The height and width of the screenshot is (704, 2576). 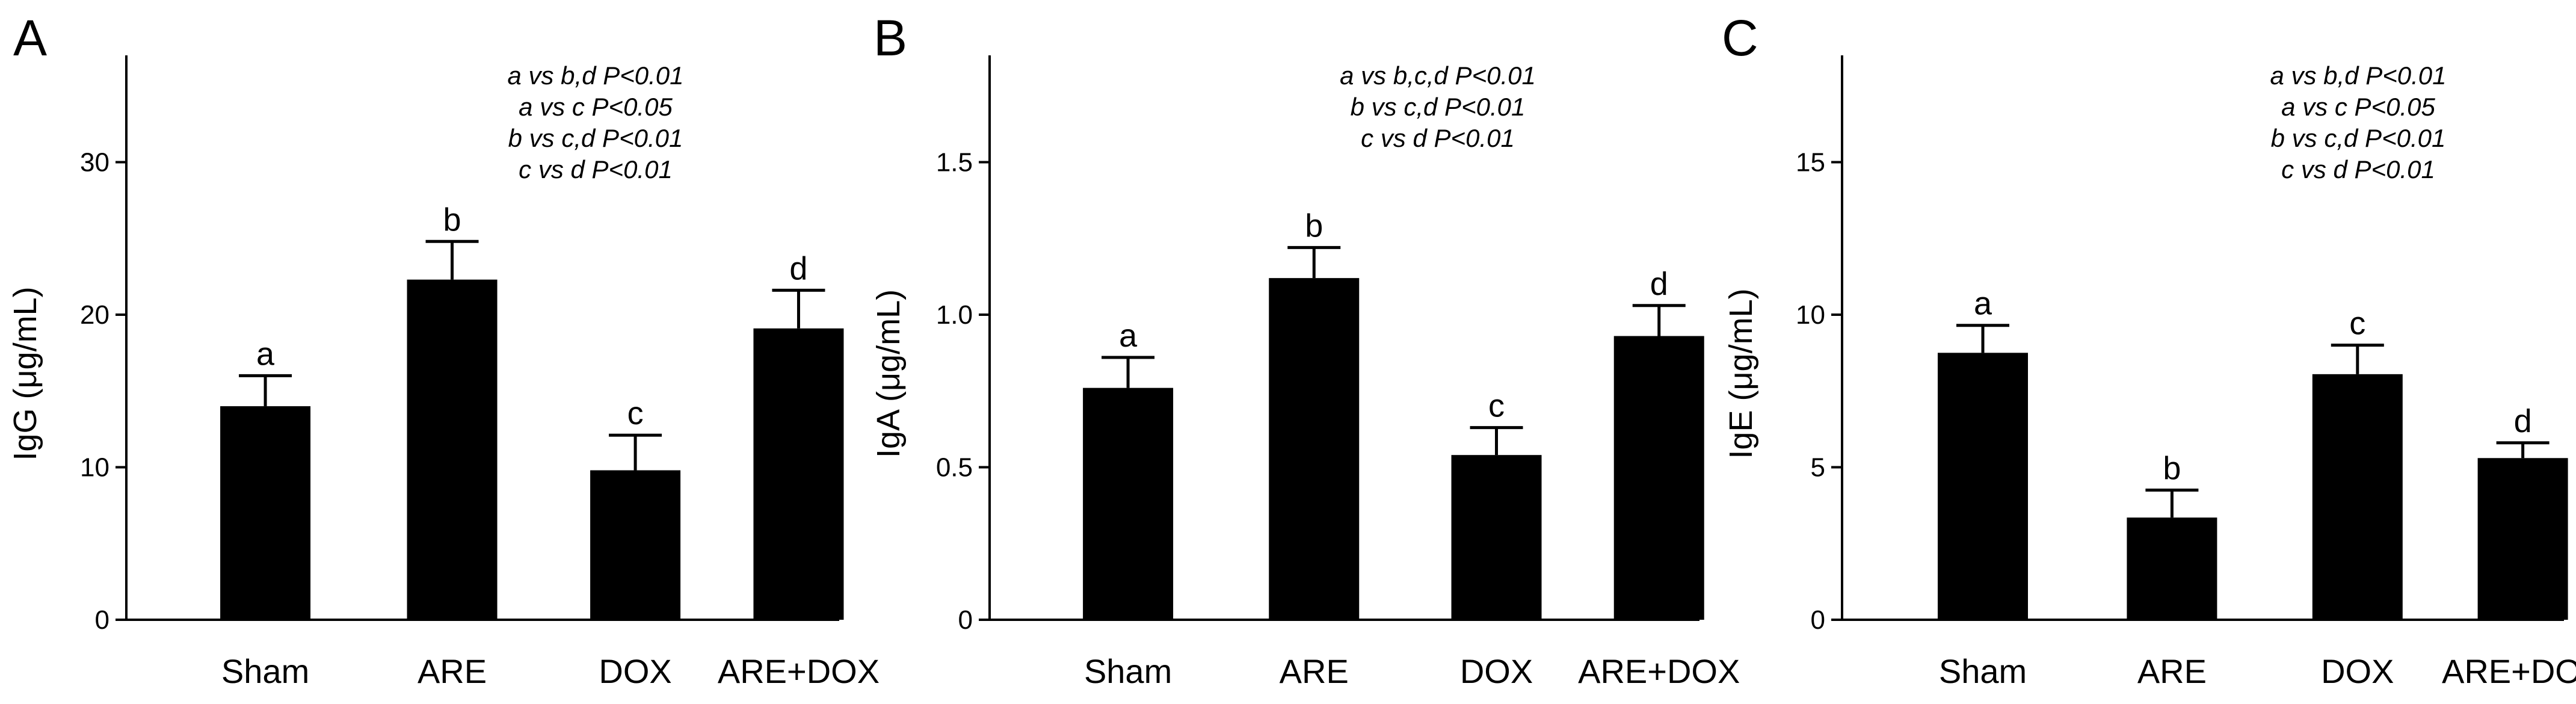 I want to click on y-axis-label: IgA (μg/mL), so click(x=888, y=373).